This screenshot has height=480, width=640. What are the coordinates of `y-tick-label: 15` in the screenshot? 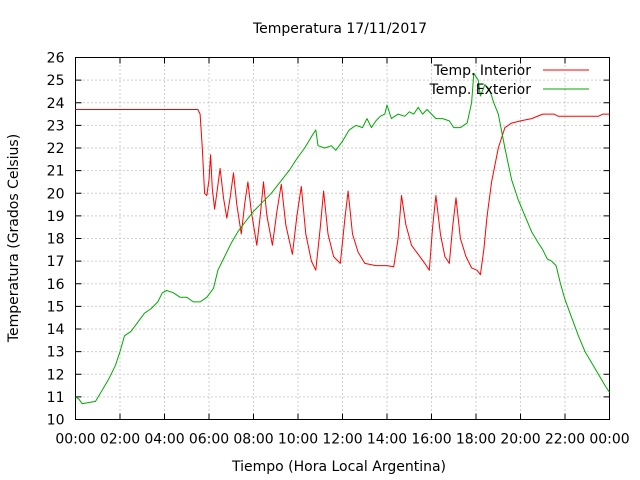 It's located at (56, 307).